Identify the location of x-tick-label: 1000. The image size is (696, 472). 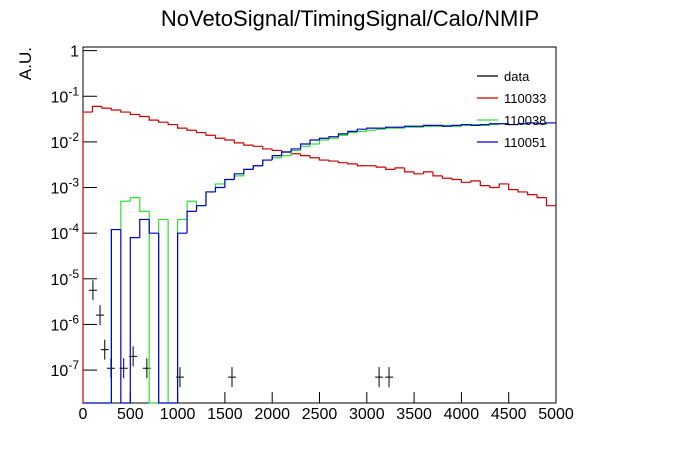
(178, 414).